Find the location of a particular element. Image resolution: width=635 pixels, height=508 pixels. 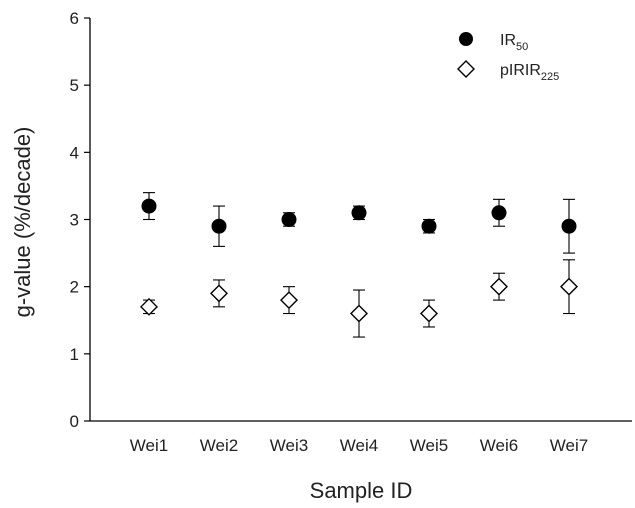

y-tick-label: 2 is located at coordinates (74, 287).